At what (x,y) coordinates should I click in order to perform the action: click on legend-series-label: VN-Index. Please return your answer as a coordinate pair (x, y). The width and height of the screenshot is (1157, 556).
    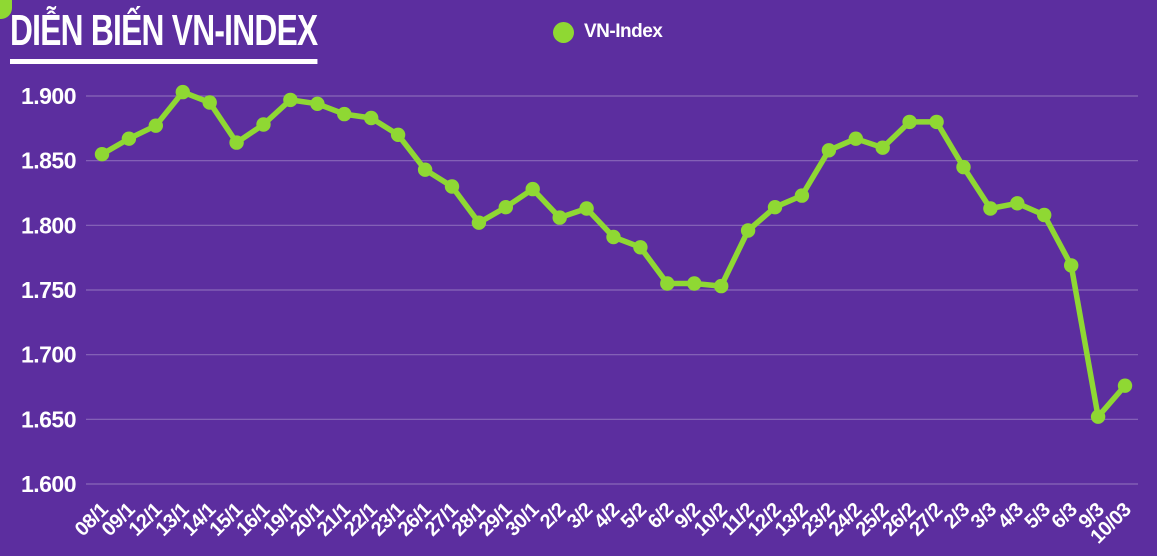
    Looking at the image, I should click on (623, 31).